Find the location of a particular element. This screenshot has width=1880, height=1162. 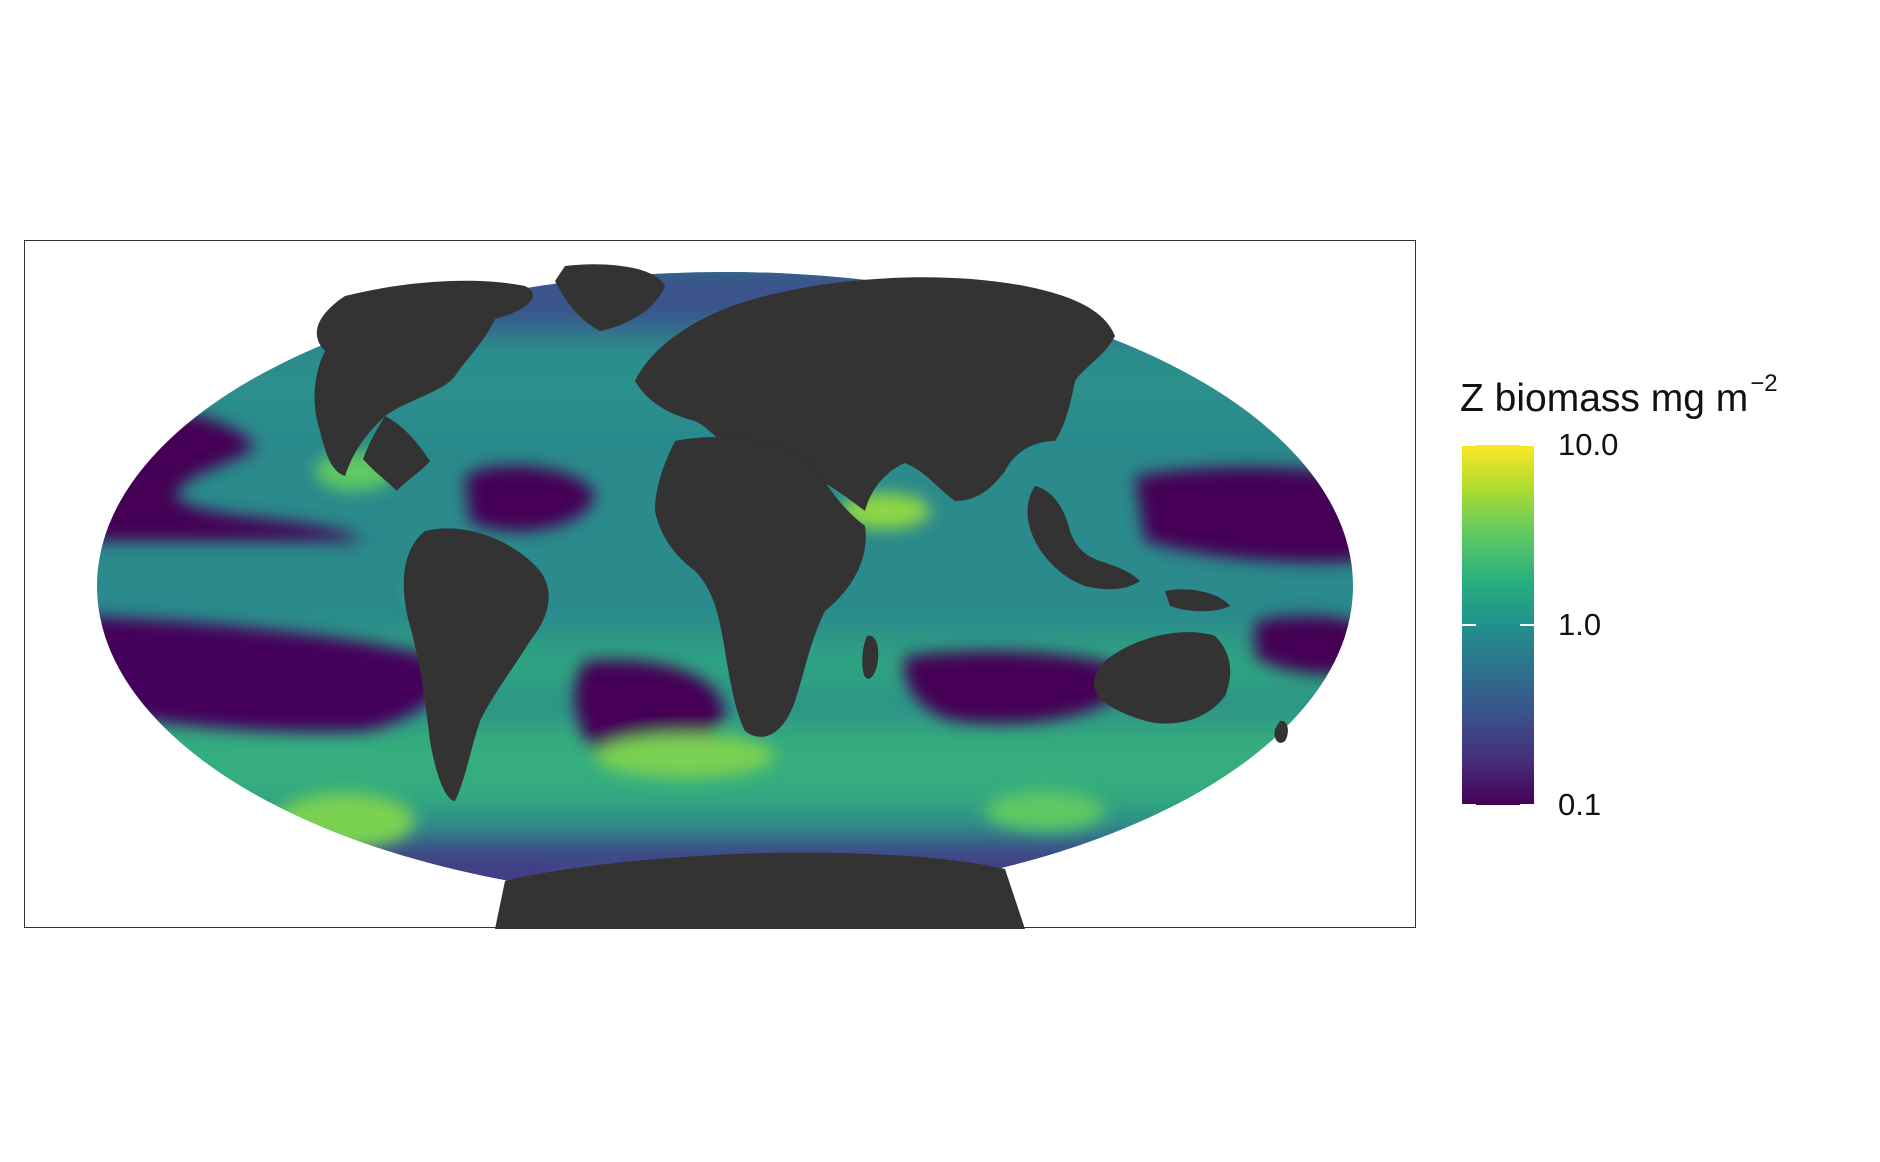

colorbar-tick-label: 10.0 is located at coordinates (1588, 444).